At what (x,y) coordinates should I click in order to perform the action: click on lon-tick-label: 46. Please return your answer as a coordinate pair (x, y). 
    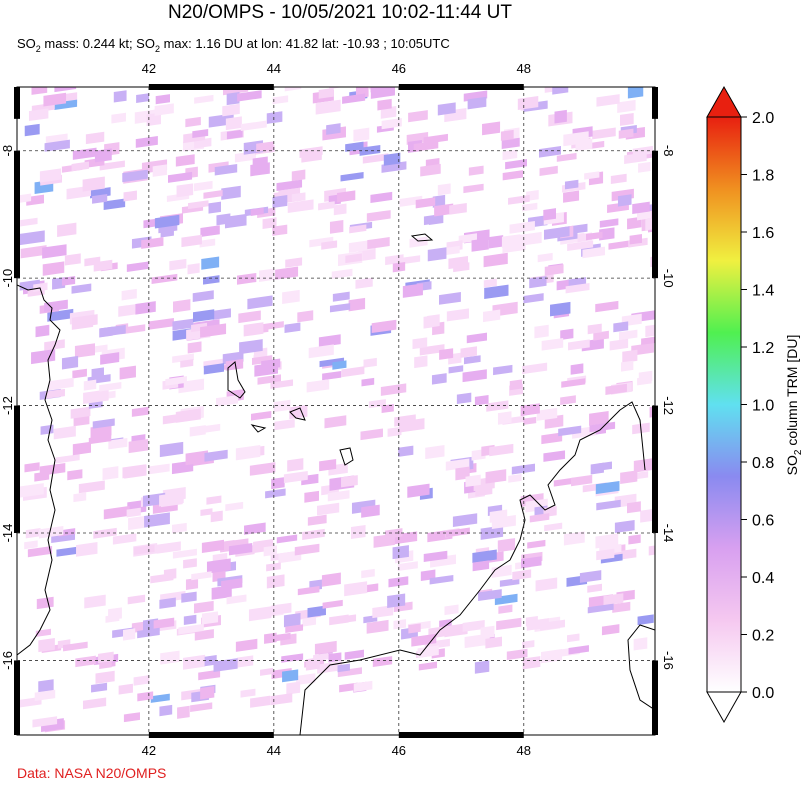
    Looking at the image, I should click on (399, 750).